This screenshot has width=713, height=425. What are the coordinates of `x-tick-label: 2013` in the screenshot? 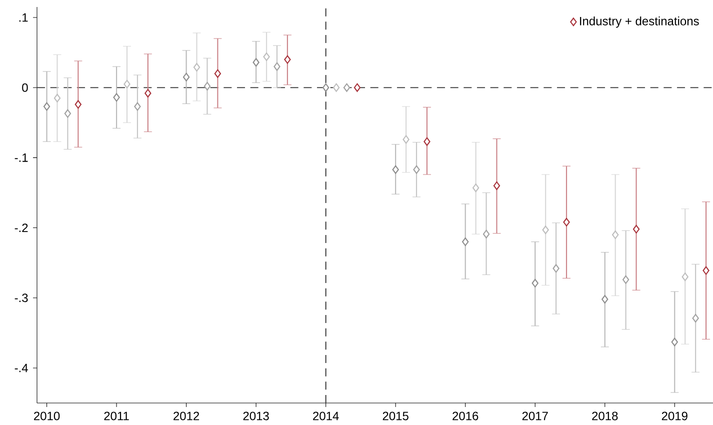 It's located at (256, 416).